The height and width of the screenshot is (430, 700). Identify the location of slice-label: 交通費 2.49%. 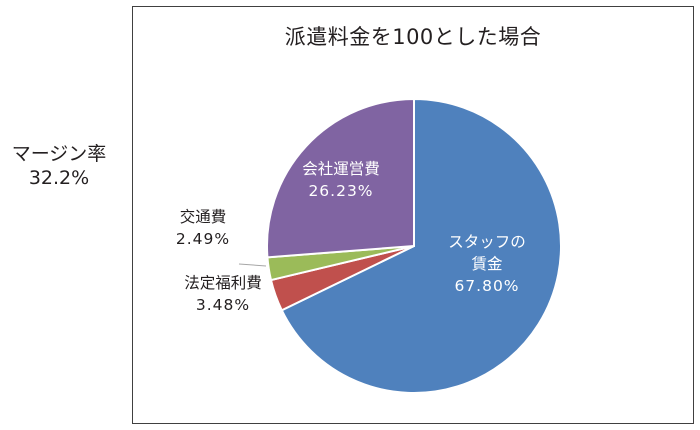
(203, 228).